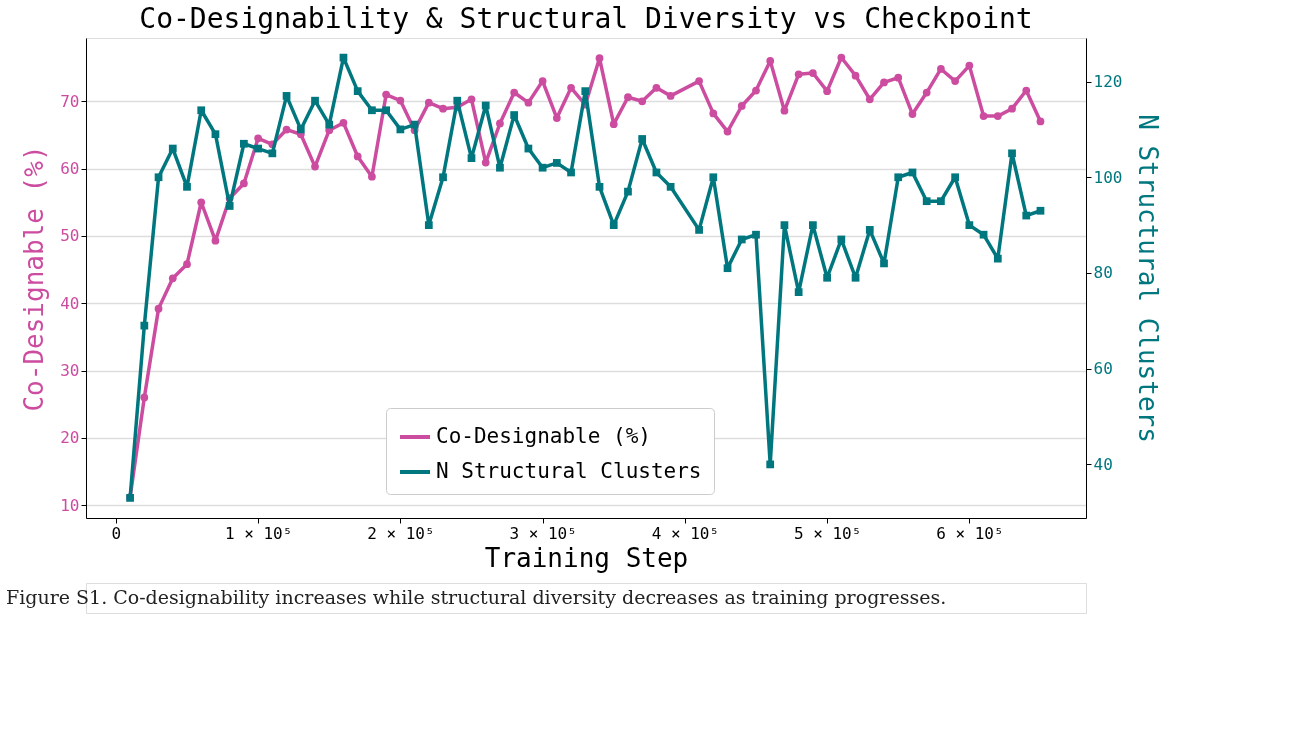 This screenshot has width=1300, height=750. Describe the element at coordinates (970, 533) in the screenshot. I see `x-tick-label: 6 × 10⁵` at that location.